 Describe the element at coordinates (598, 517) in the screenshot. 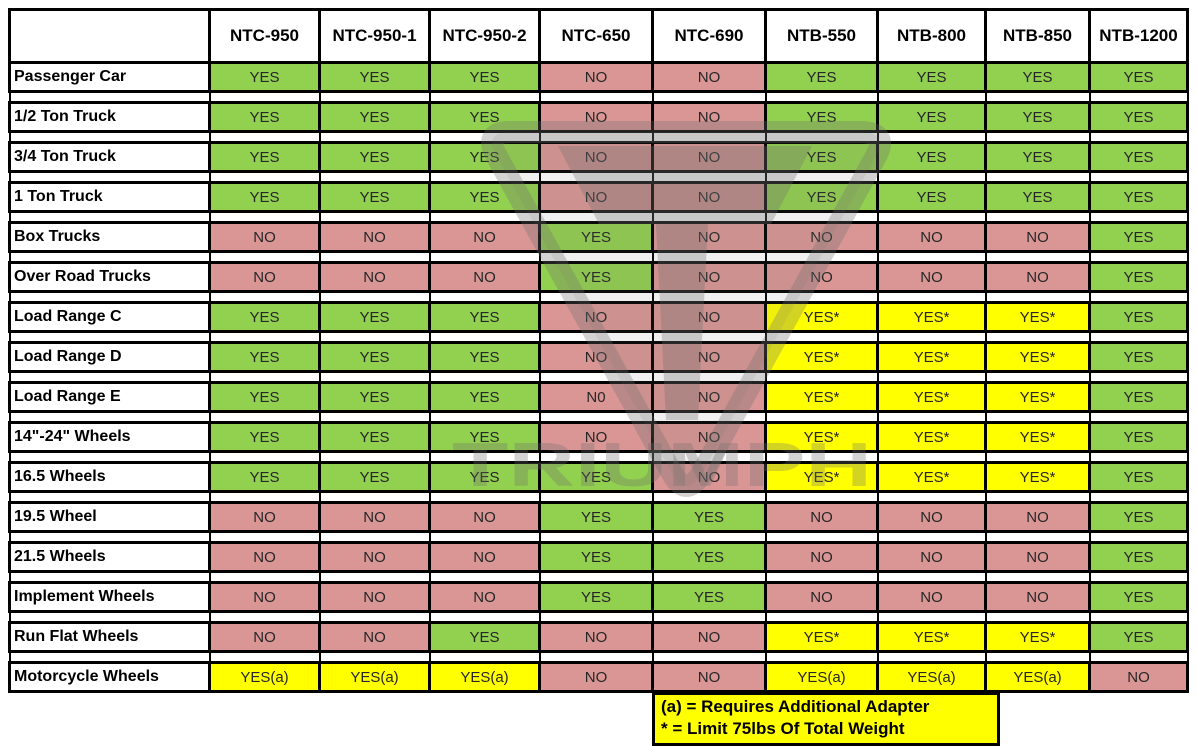

I see `table-row: 19.5 Wheel NO NO NO YES YES NO NO NO YES` at that location.